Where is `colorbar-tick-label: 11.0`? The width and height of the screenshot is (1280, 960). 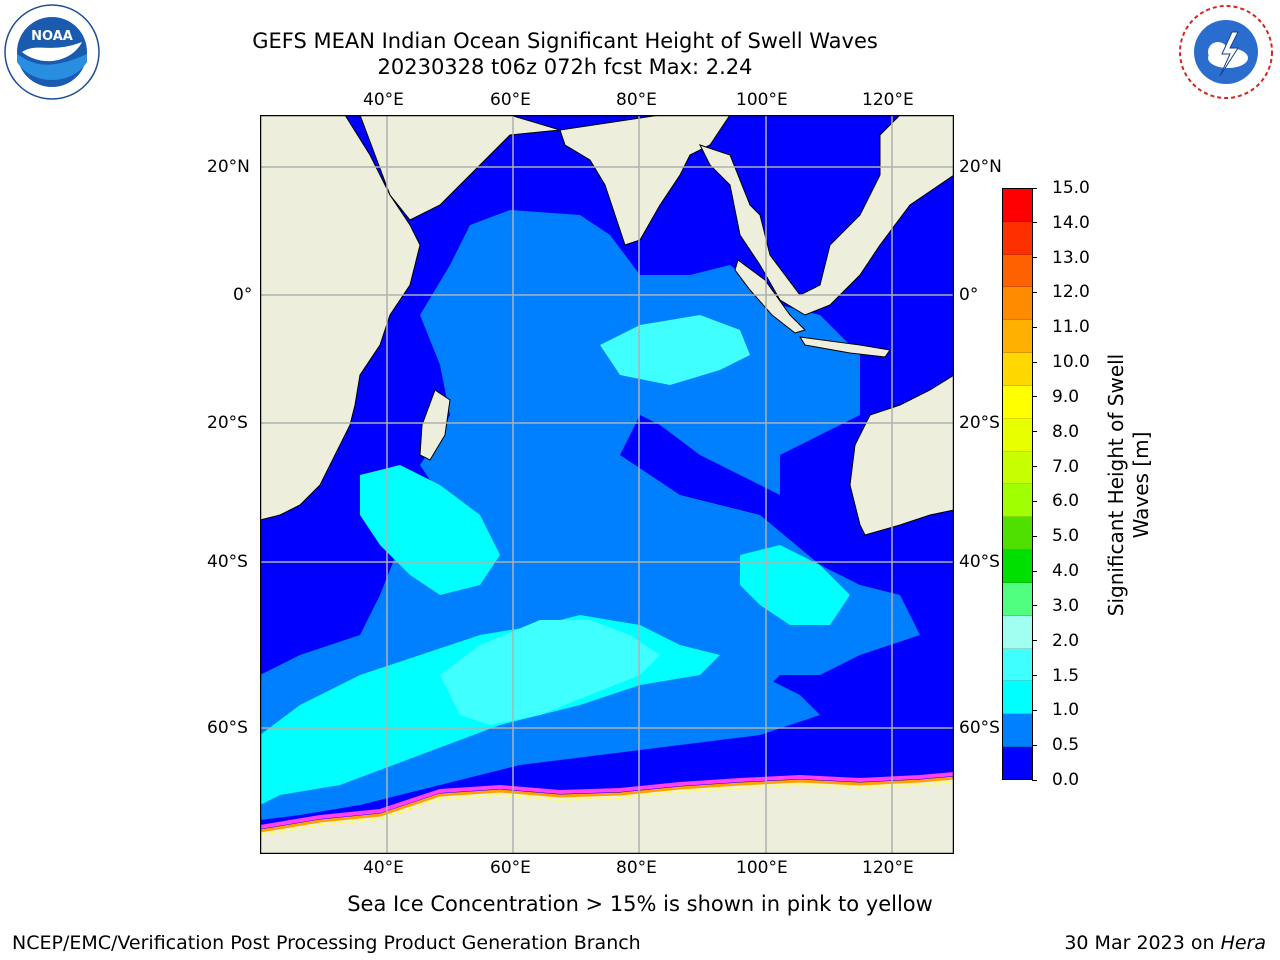 colorbar-tick-label: 11.0 is located at coordinates (1071, 327).